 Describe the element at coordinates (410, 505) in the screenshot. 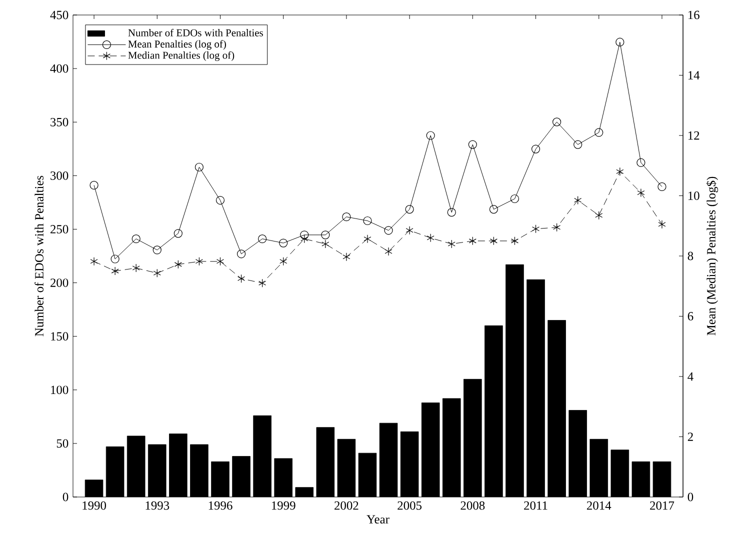

I see `x-tick-label: 2005` at that location.